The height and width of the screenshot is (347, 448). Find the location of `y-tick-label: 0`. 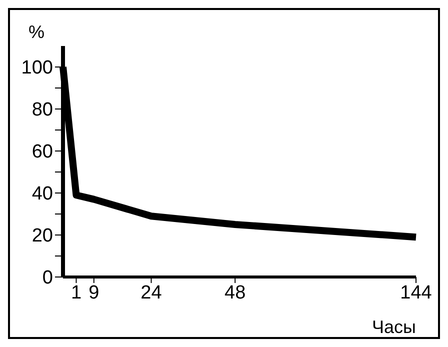

y-tick-label: 0 is located at coordinates (47, 278).